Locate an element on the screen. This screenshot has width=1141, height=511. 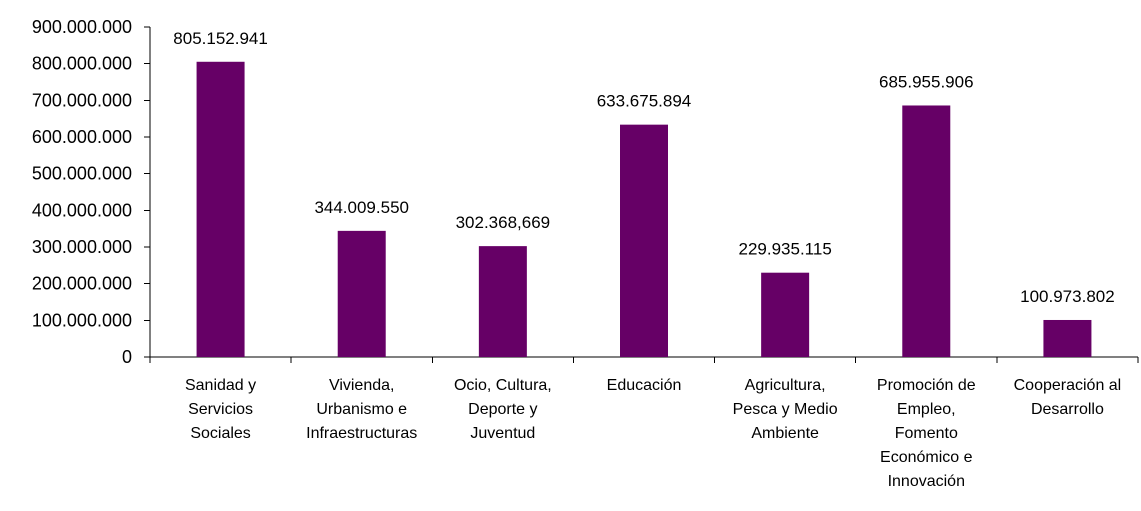
category-label-line: Empleo, is located at coordinates (926, 409).